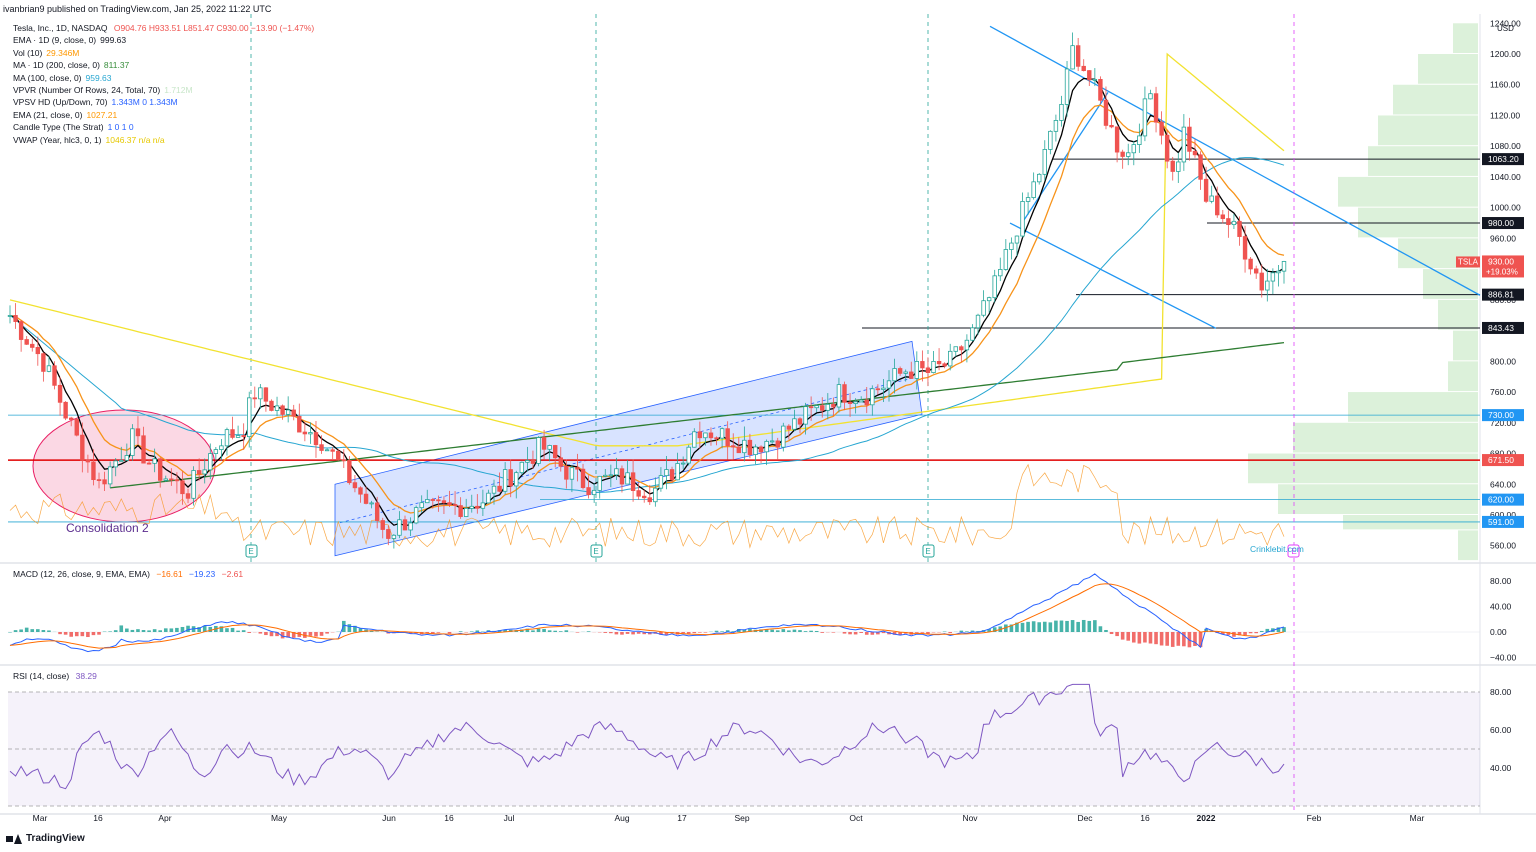  I want to click on time-tick-label: Oct, so click(856, 818).